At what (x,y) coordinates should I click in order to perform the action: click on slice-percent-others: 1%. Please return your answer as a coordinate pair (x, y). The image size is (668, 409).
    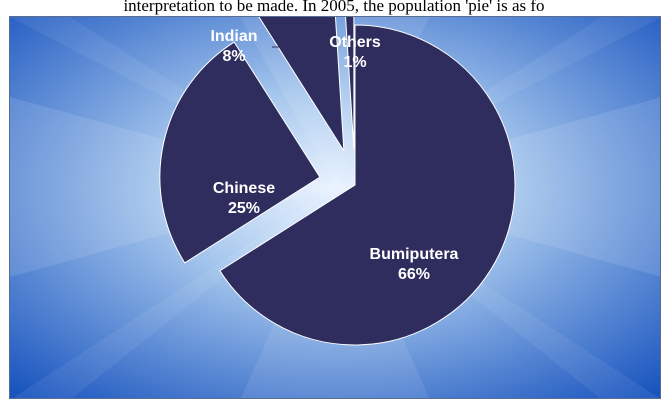
    Looking at the image, I should click on (354, 62).